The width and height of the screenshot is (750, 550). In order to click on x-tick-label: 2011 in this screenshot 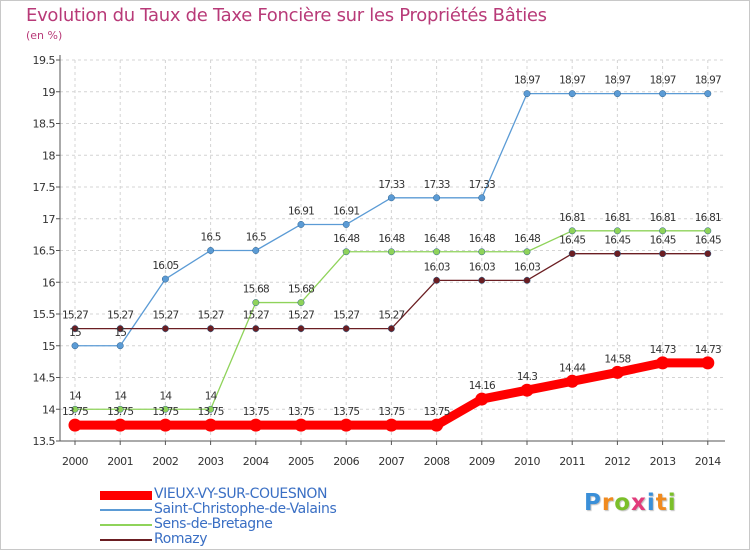, I will do `click(572, 461)`.